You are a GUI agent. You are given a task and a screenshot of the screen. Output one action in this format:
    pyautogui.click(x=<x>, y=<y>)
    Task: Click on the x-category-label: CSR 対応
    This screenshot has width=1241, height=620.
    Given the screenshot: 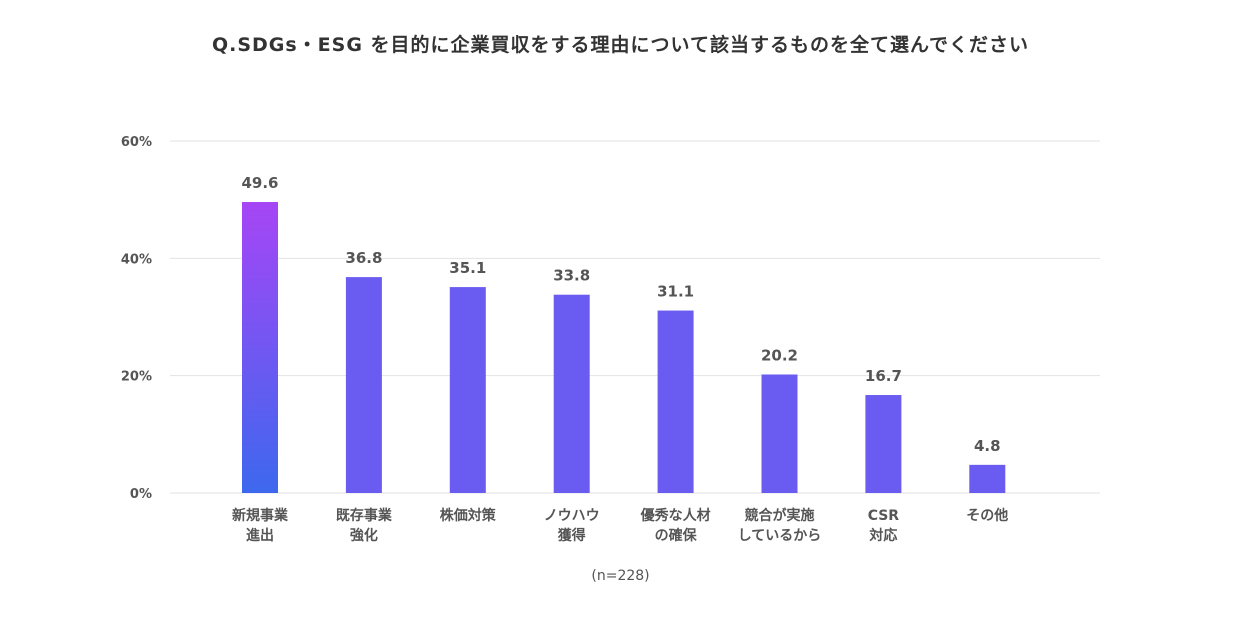 What is the action you would take?
    pyautogui.click(x=884, y=526)
    